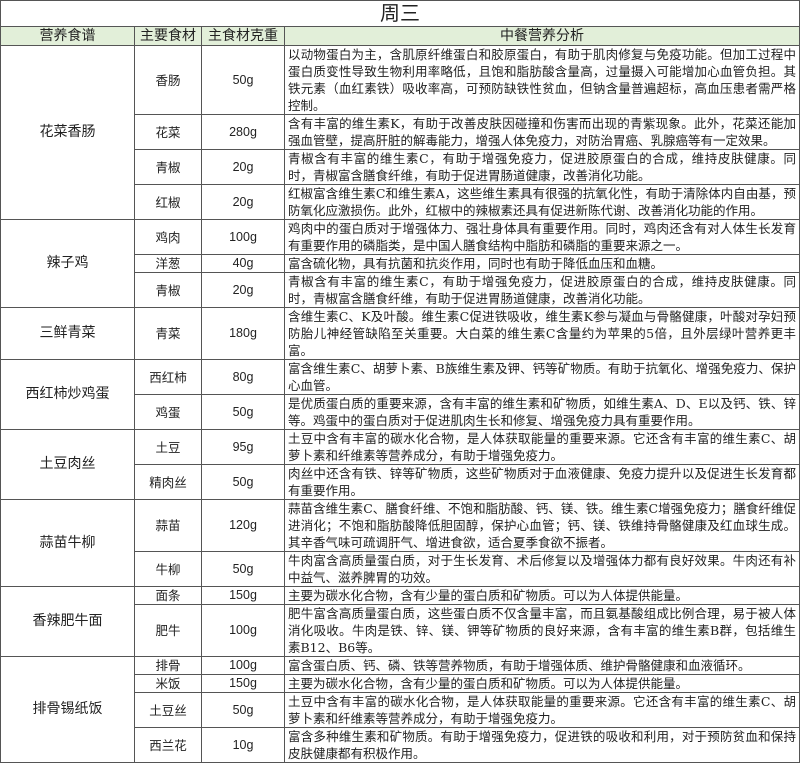 This screenshot has height=763, width=800. I want to click on ingredient-cell: 西兰花, so click(168, 745).